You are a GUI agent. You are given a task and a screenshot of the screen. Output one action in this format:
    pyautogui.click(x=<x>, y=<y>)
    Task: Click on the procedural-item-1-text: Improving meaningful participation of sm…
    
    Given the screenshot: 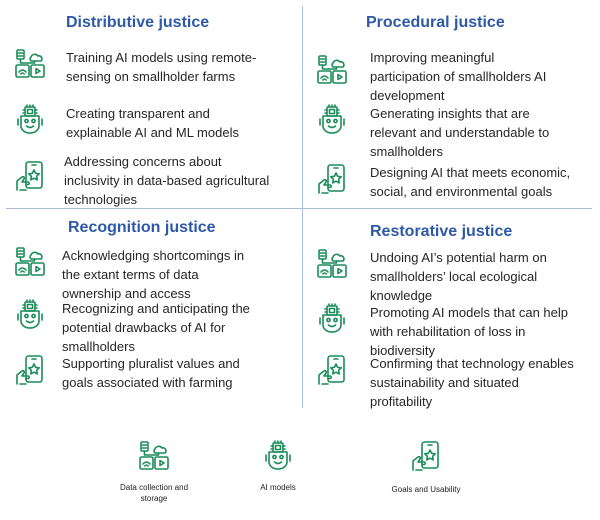 What is the action you would take?
    pyautogui.click(x=458, y=76)
    